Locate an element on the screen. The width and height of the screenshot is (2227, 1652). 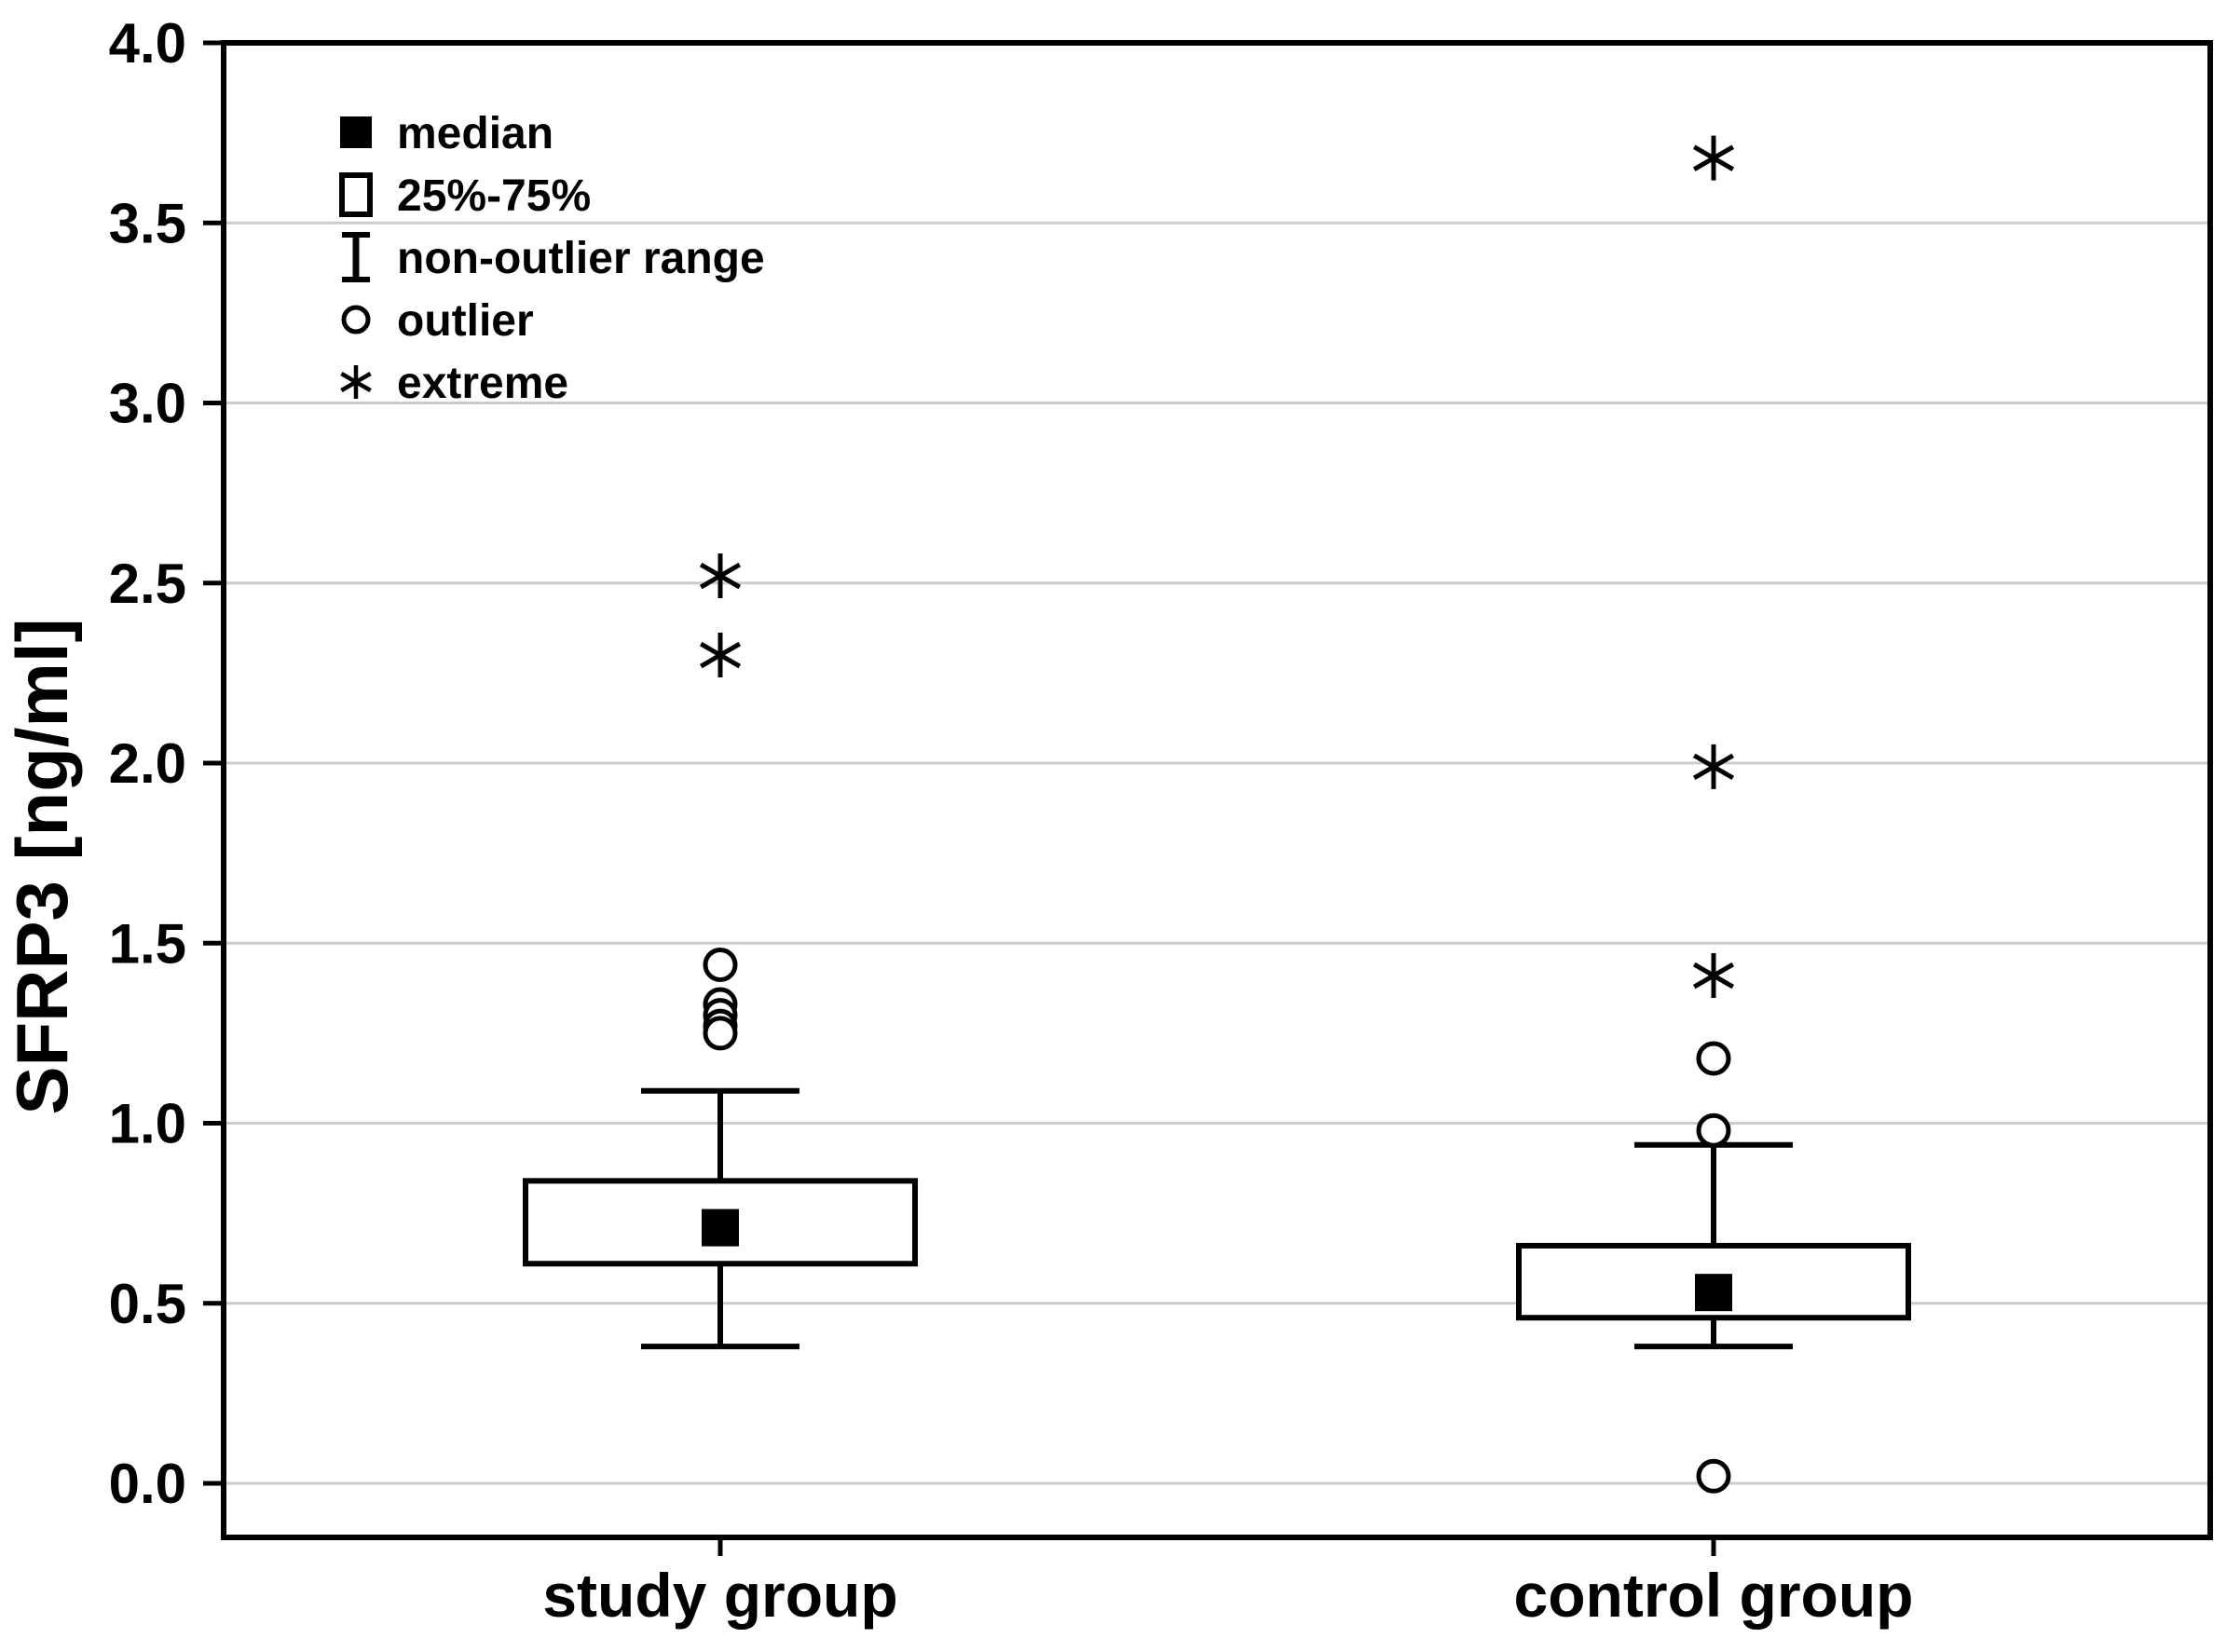
y-axis-title: SFRP3 [ng/ml] is located at coordinates (42, 866).